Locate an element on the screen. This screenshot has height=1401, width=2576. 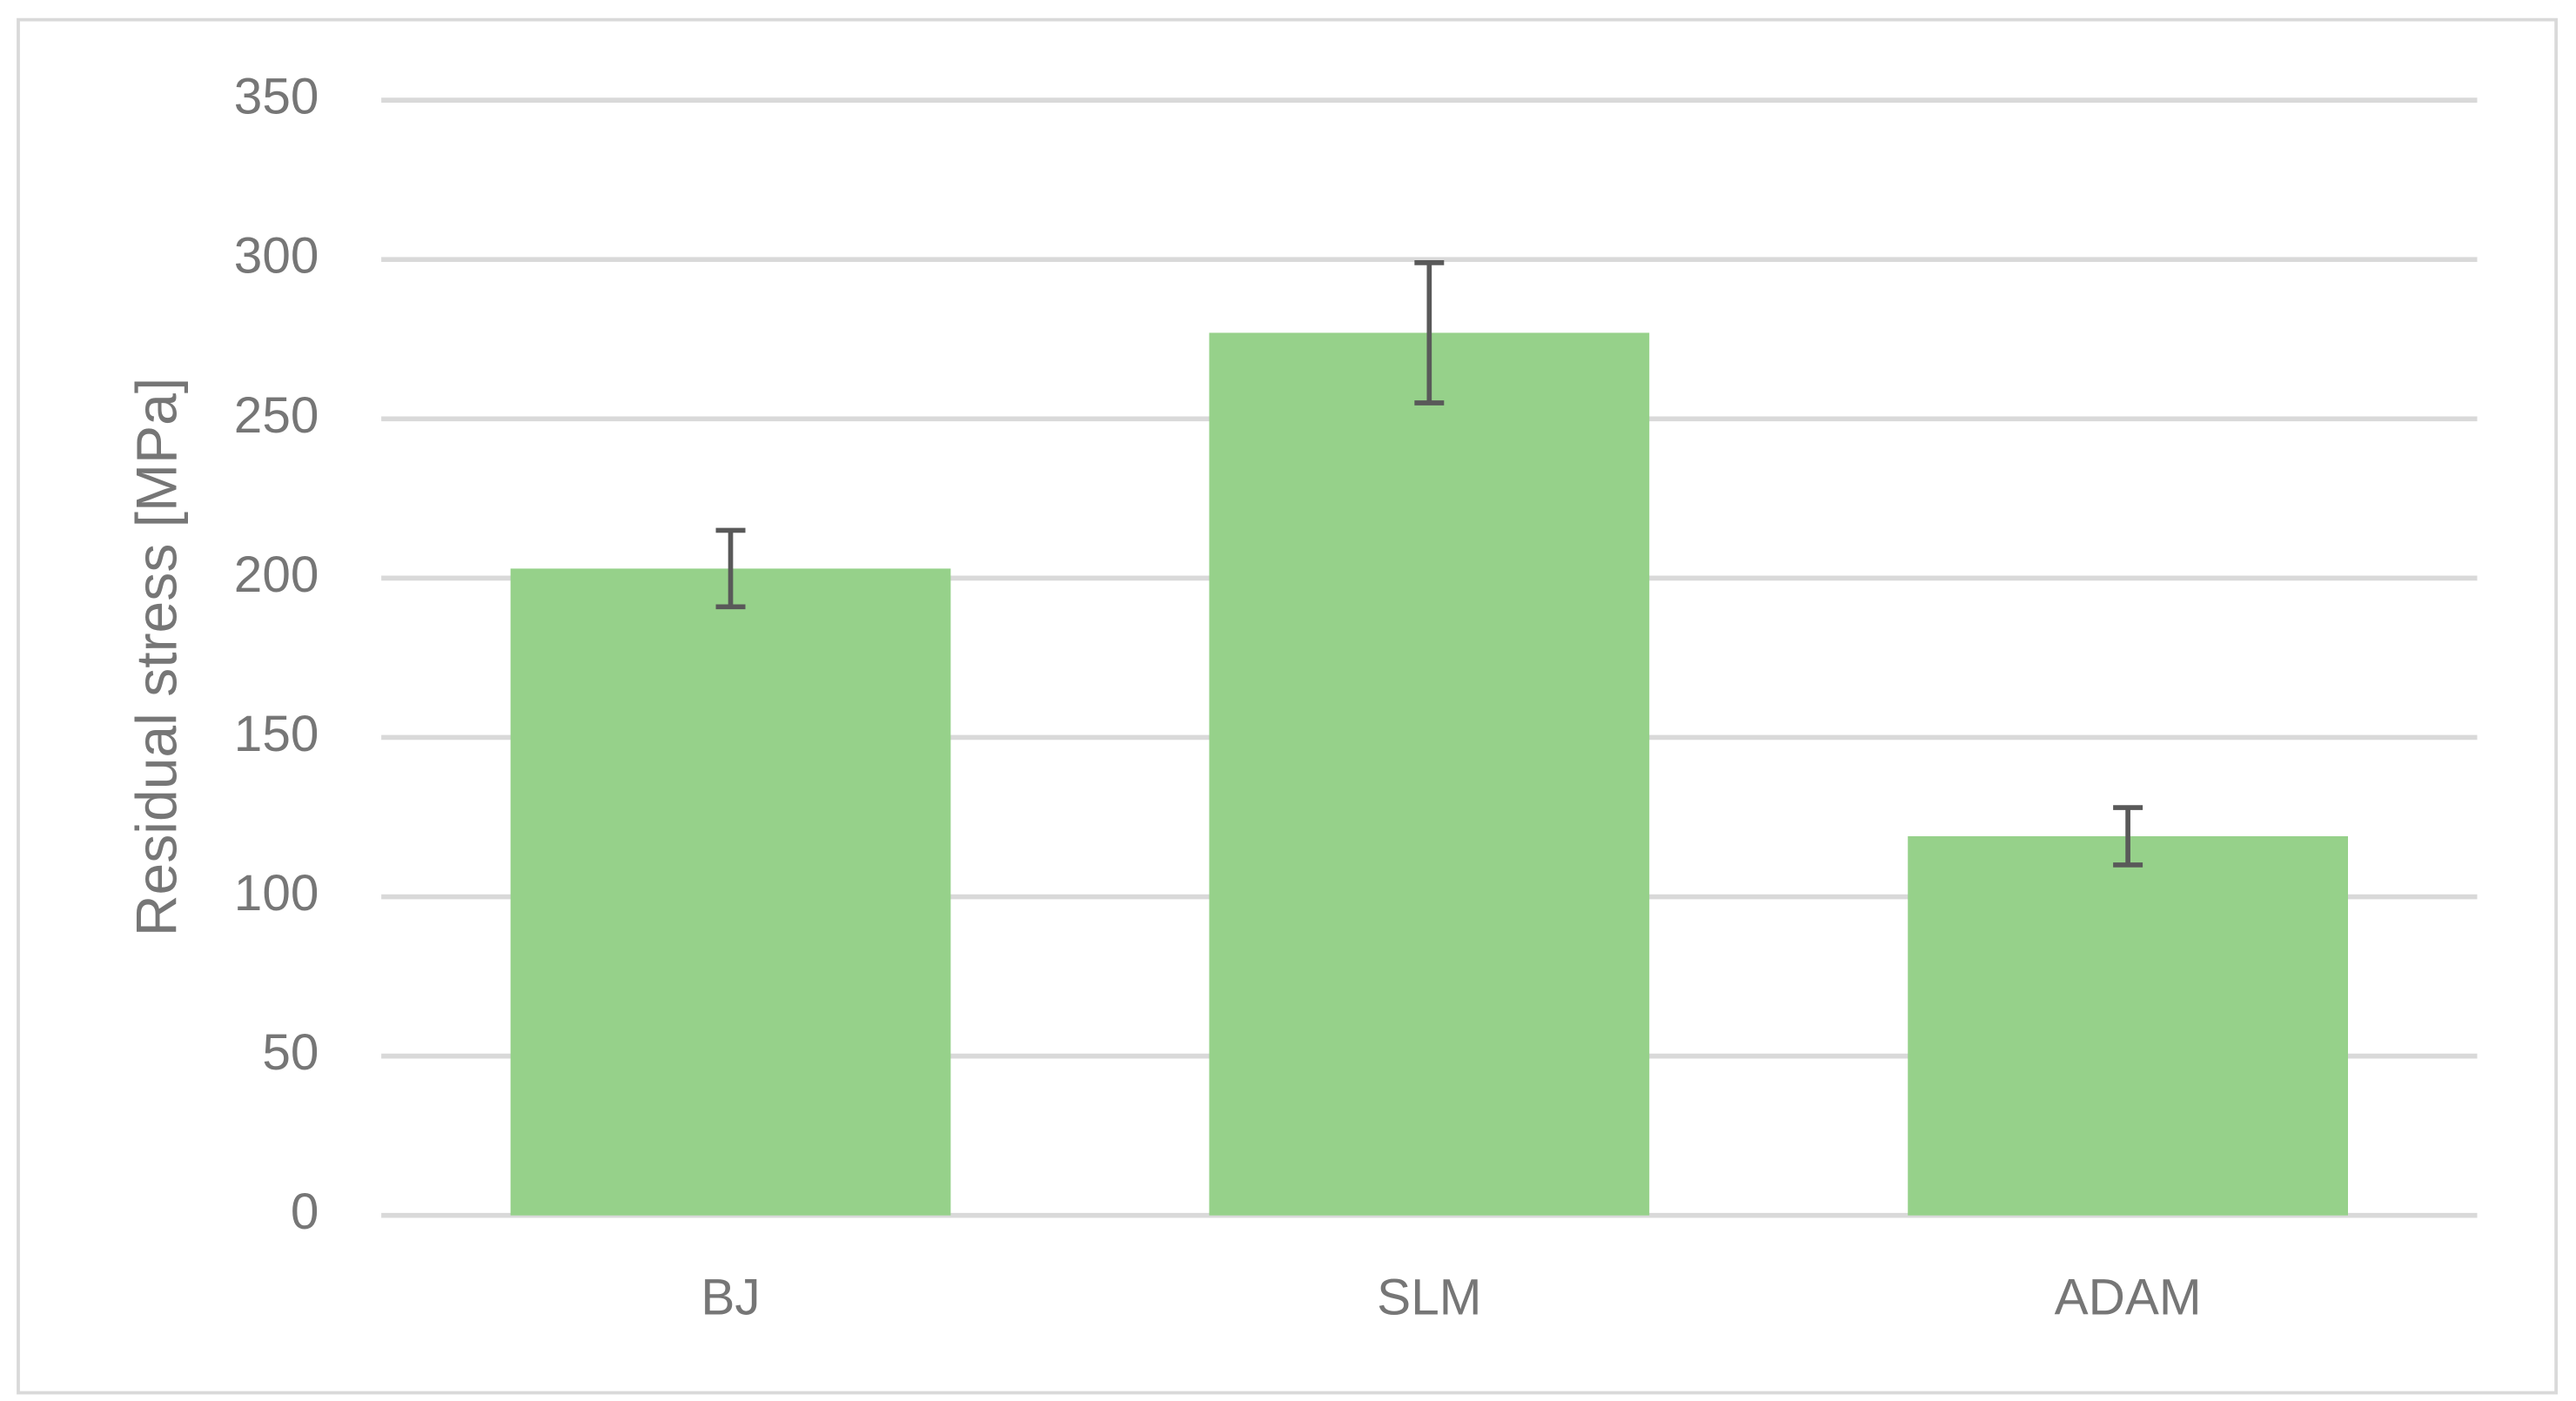
y-tick-label: 0 is located at coordinates (305, 1212).